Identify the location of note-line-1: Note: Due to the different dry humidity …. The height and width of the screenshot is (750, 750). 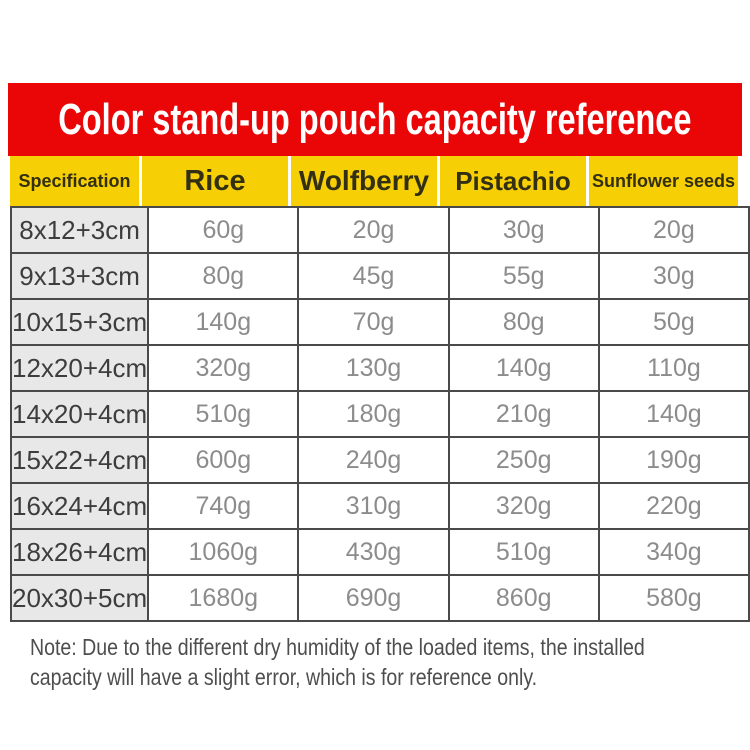
(337, 647).